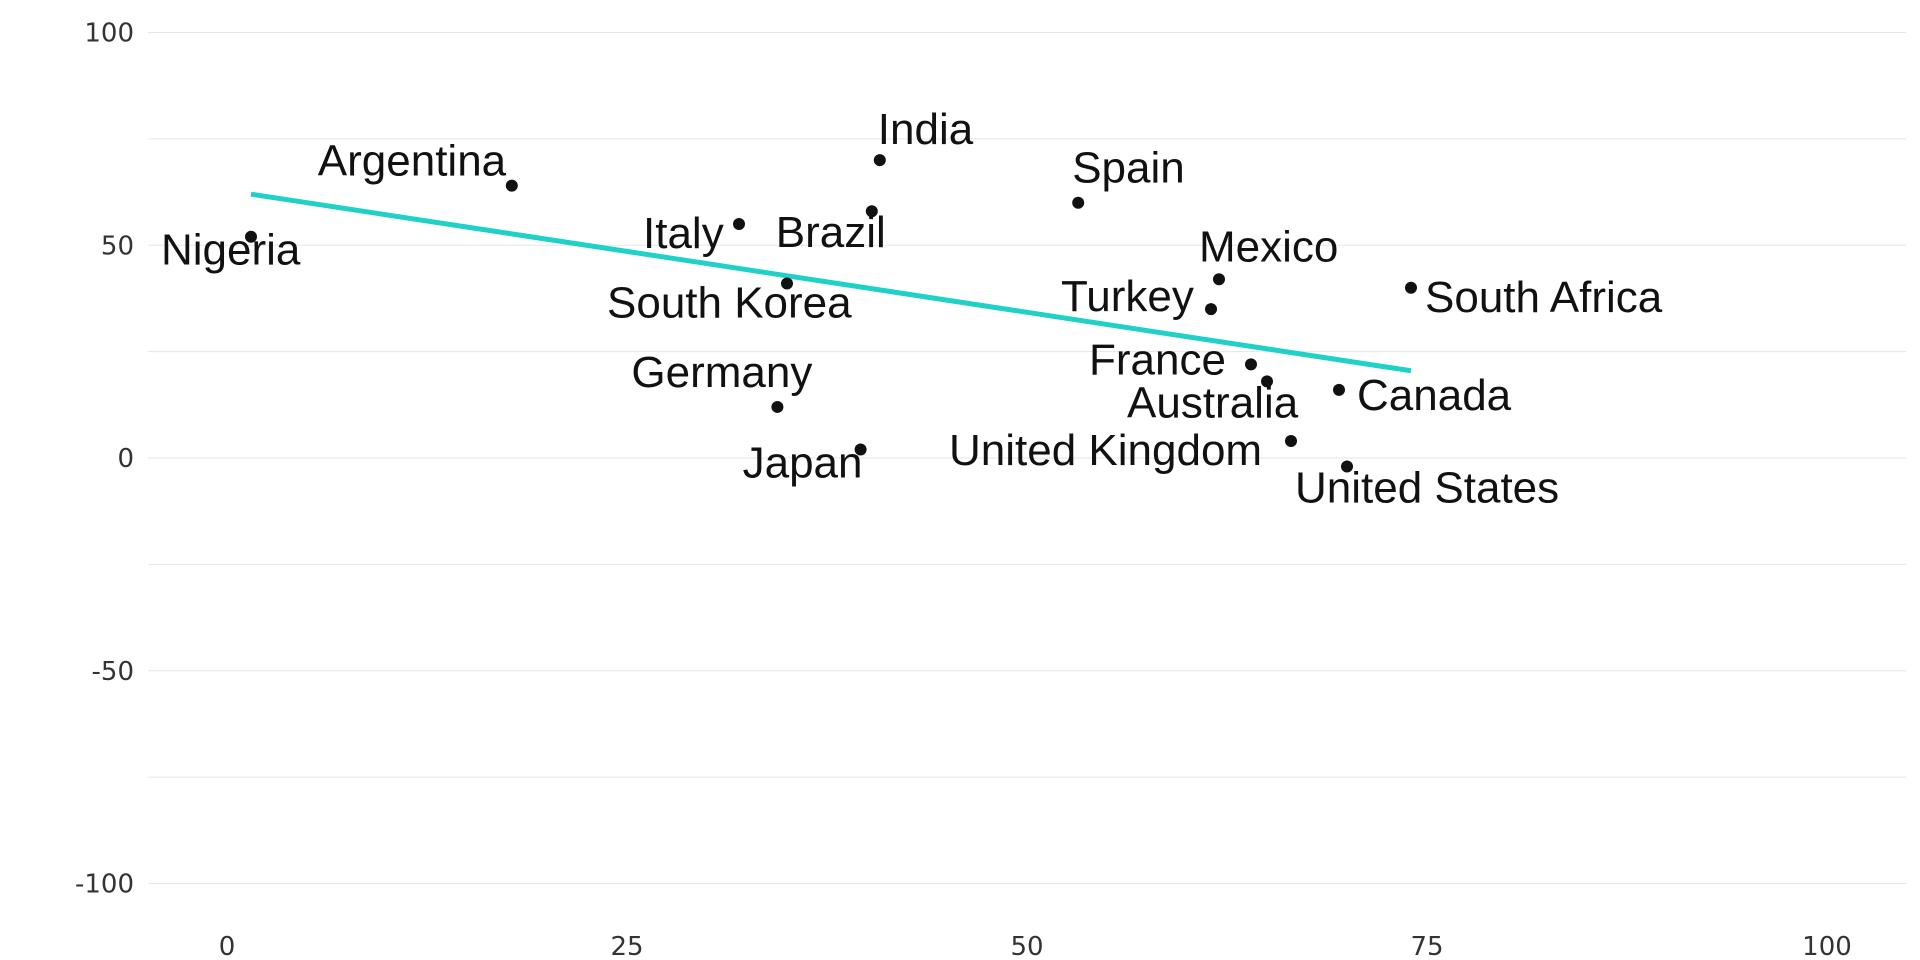 This screenshot has height=960, width=1920. Describe the element at coordinates (626, 946) in the screenshot. I see `x-tick-label: 25` at that location.